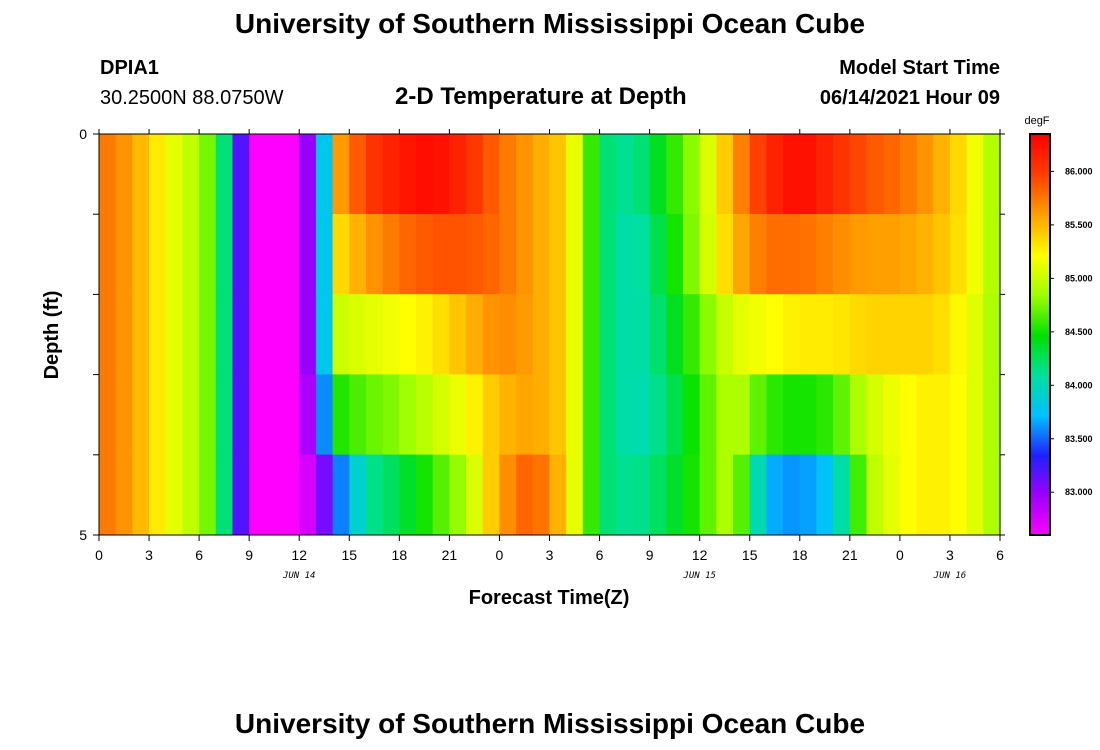 This screenshot has height=750, width=1100. Describe the element at coordinates (1040, 334) in the screenshot. I see `colorbar-frame` at that location.